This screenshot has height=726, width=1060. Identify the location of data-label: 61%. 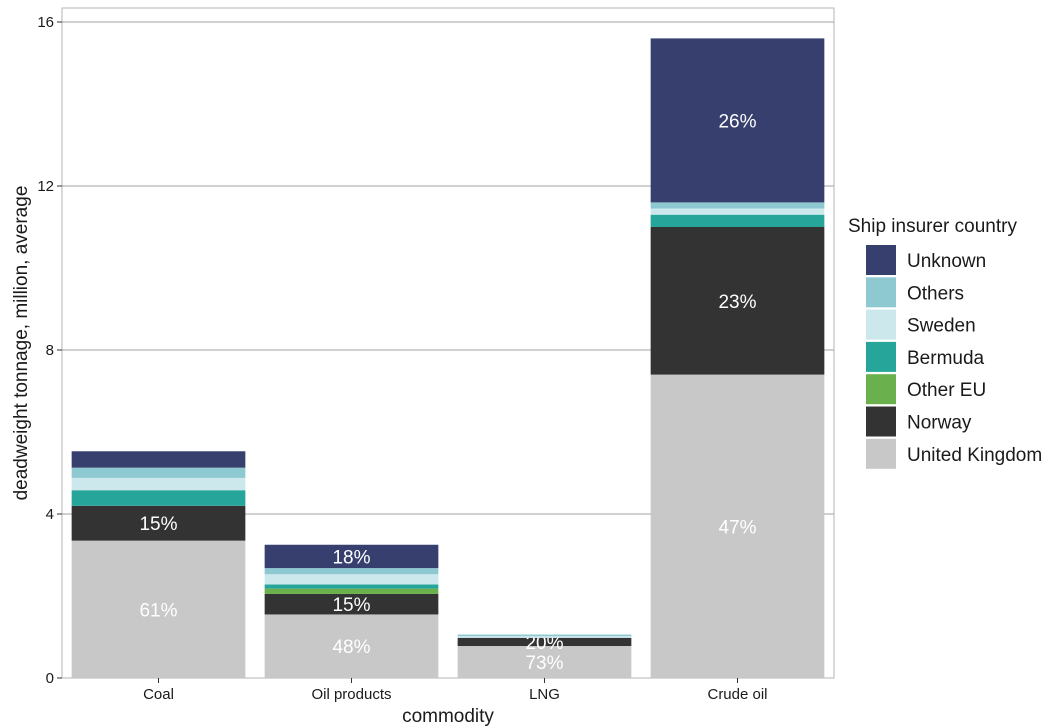
(158, 610).